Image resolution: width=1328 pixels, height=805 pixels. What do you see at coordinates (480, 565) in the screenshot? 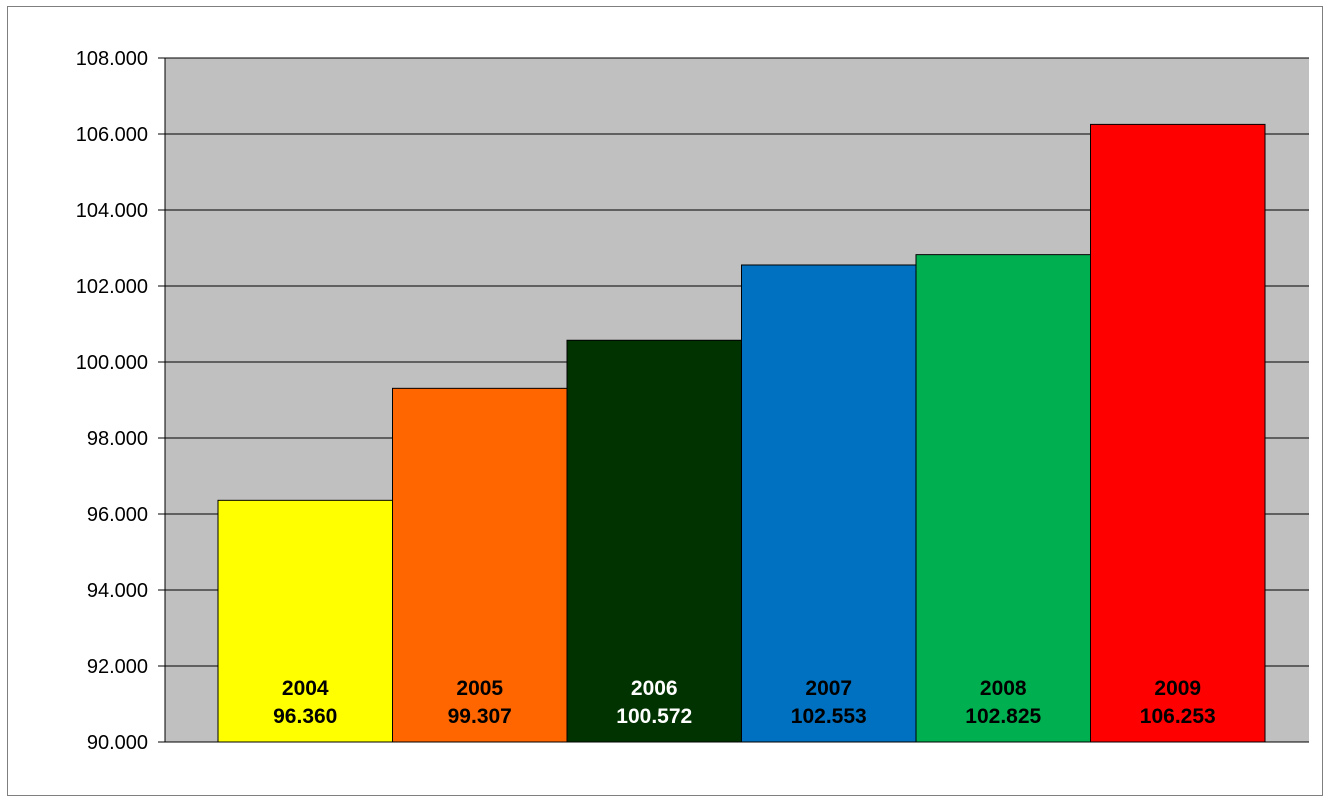
I see `bar-2005` at bounding box center [480, 565].